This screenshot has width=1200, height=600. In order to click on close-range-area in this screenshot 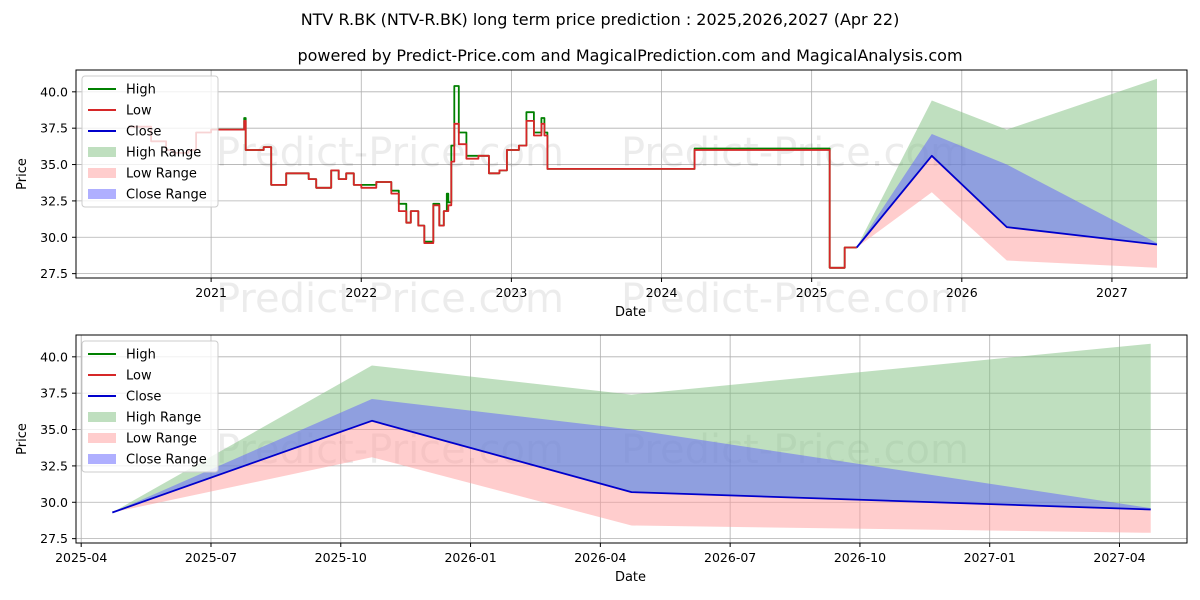, I will do `click(1006, 191)`.